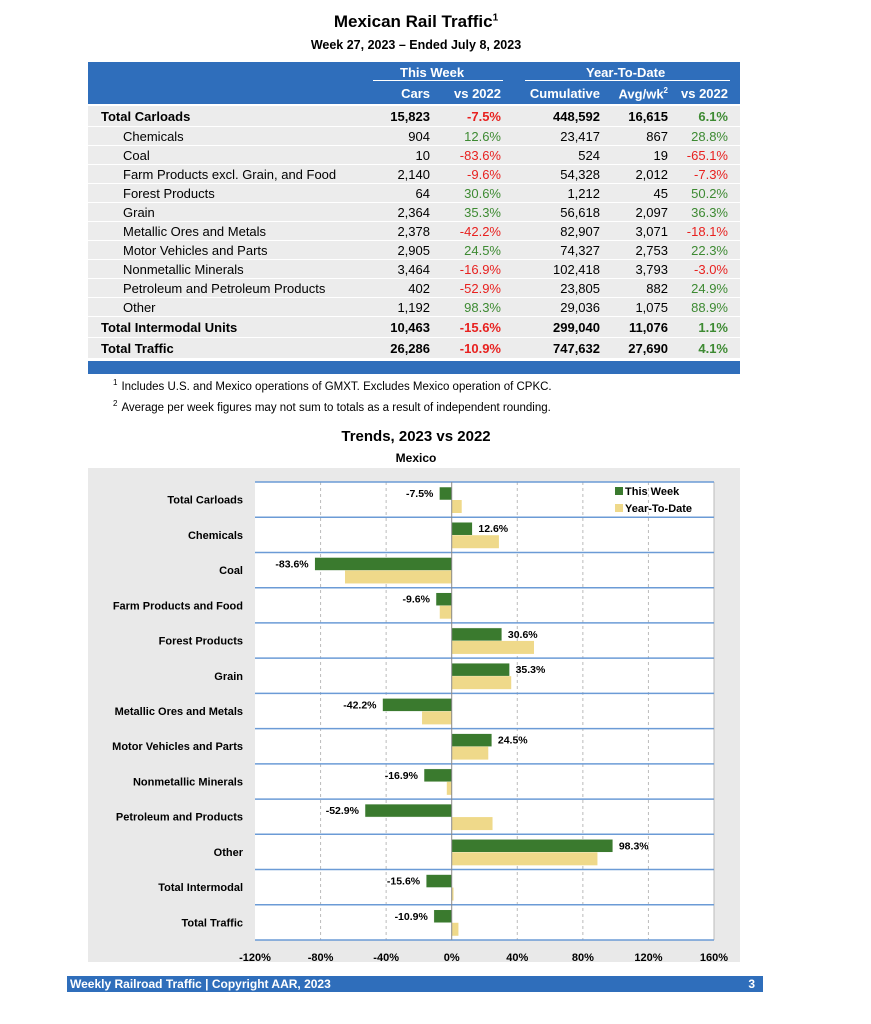  Describe the element at coordinates (709, 250) in the screenshot. I see `cell-ytd-vs: 22.3%` at that location.